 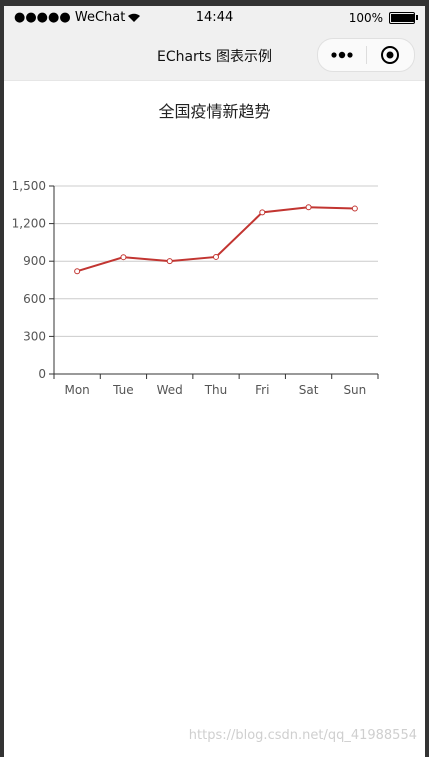 What do you see at coordinates (354, 390) in the screenshot?
I see `x-tick-label: Sun` at bounding box center [354, 390].